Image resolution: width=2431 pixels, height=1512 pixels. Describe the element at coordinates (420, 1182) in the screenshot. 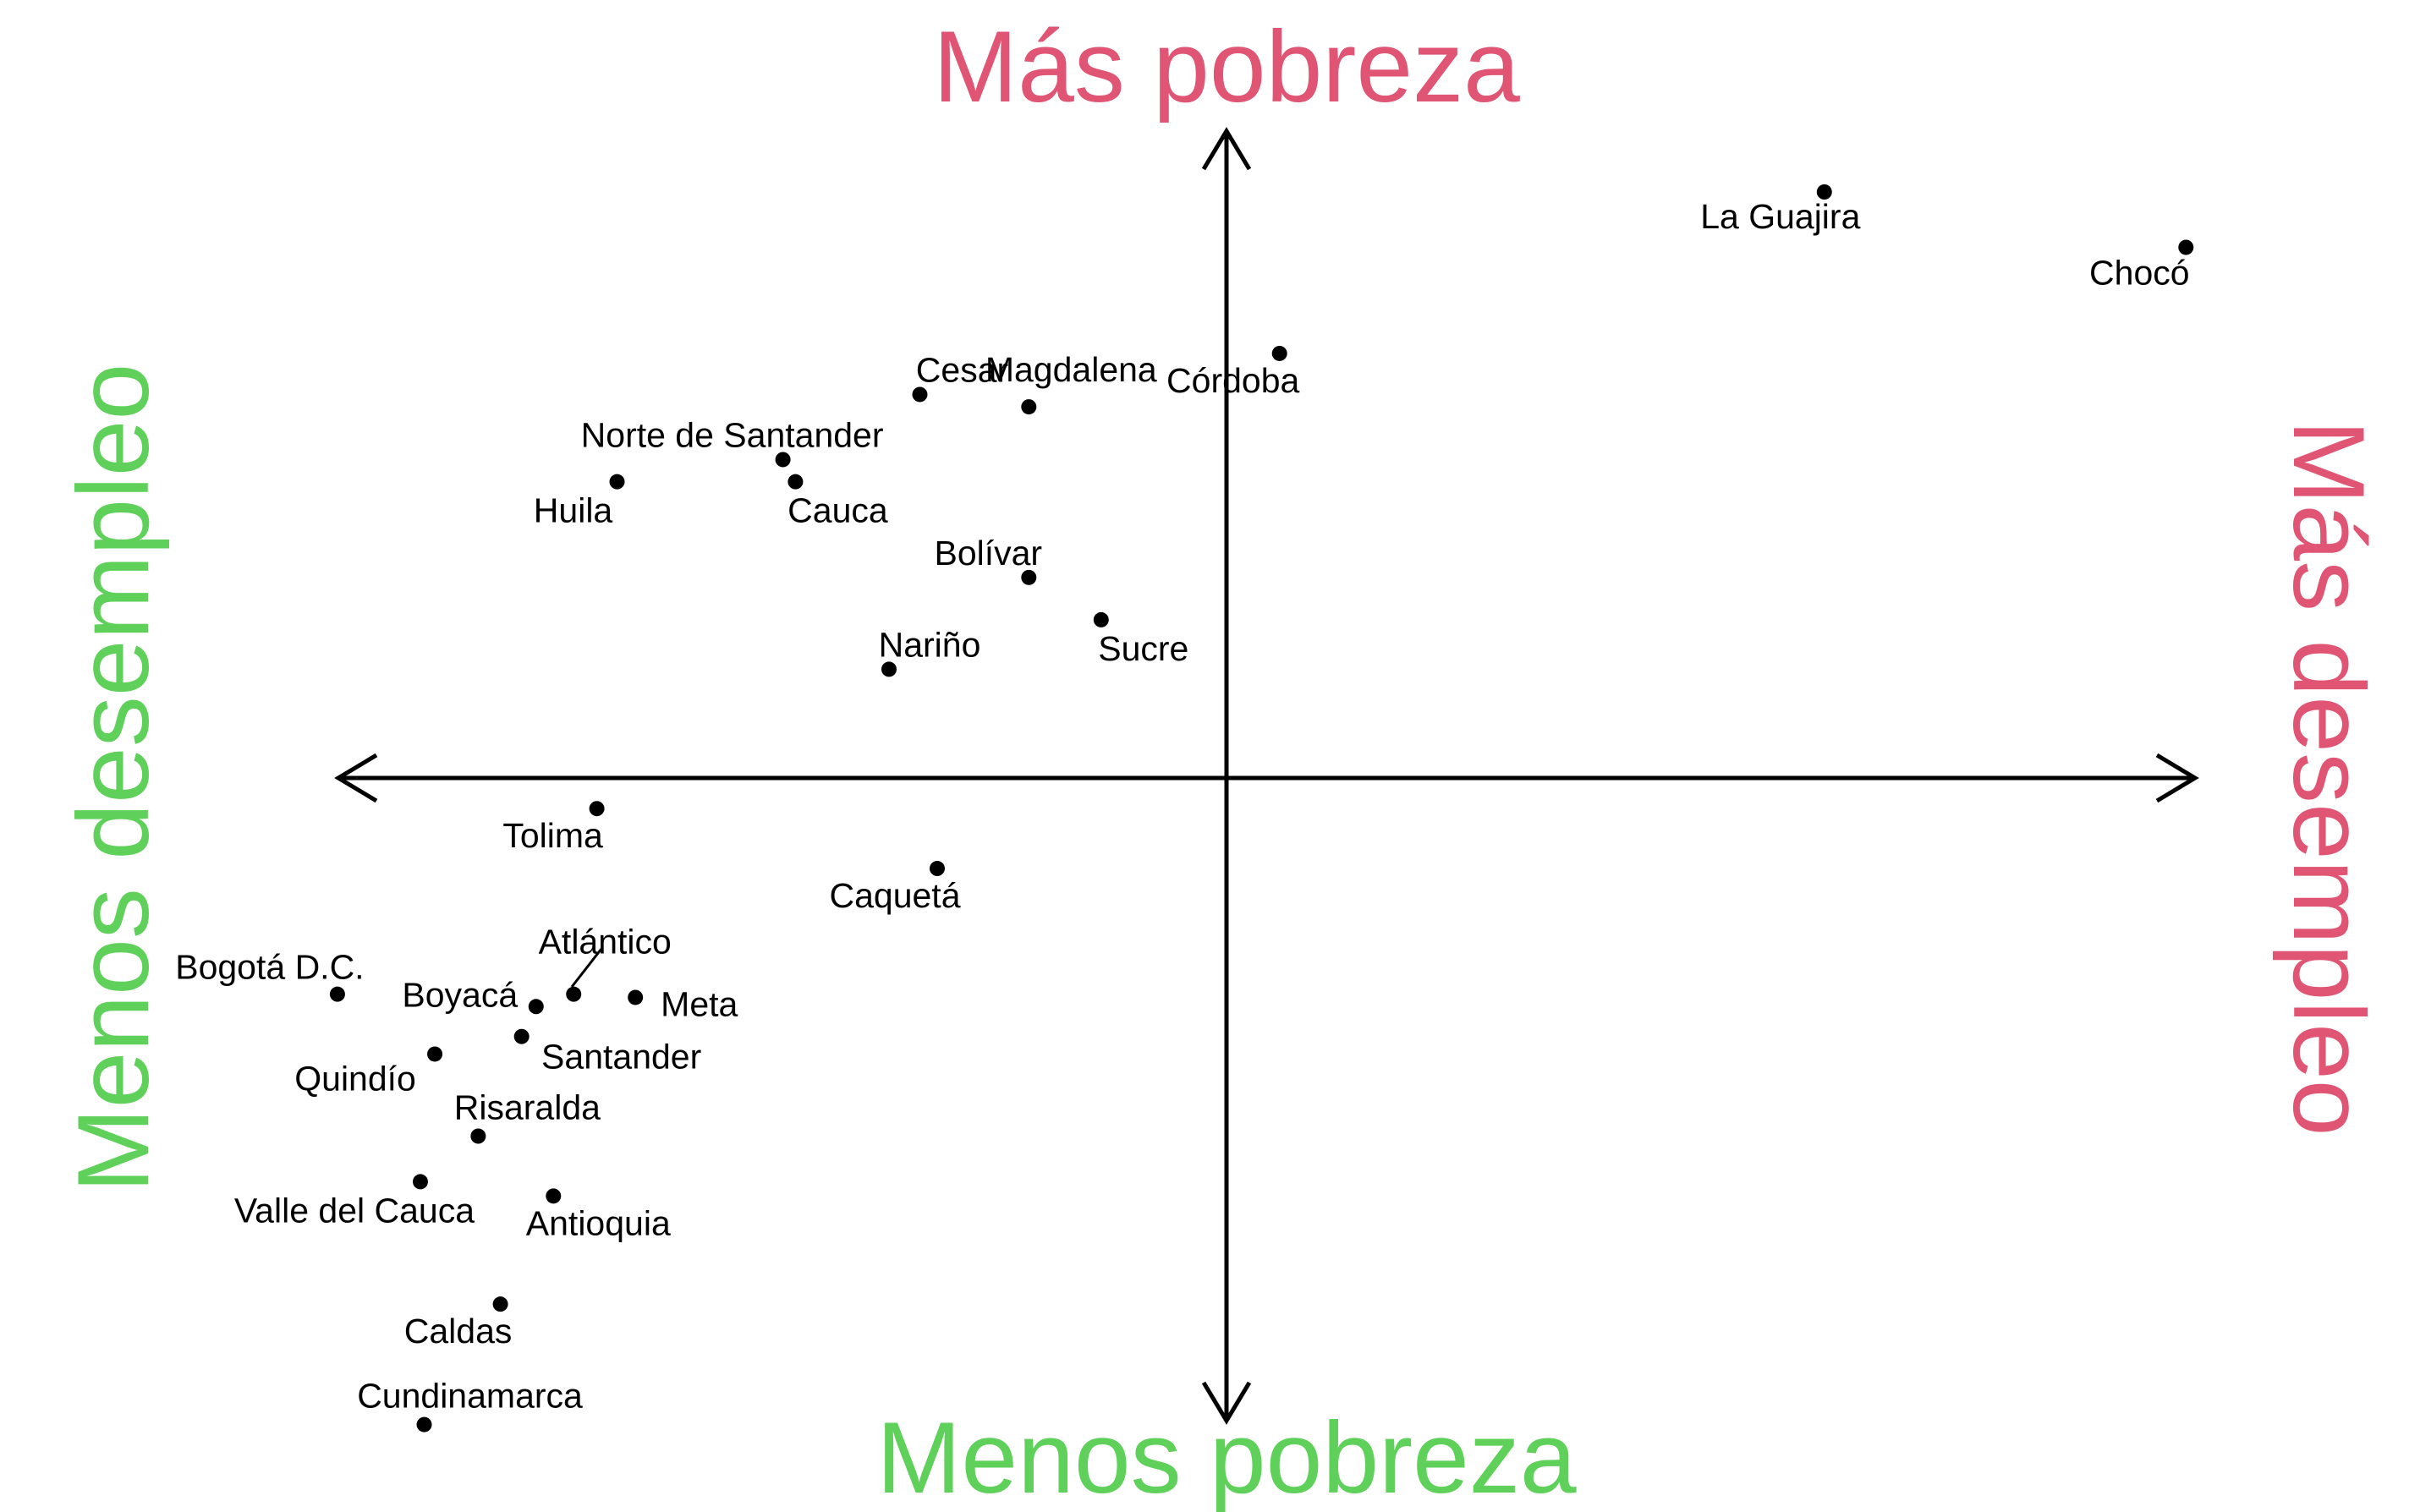

I see `point-valle-del-cauca` at that location.